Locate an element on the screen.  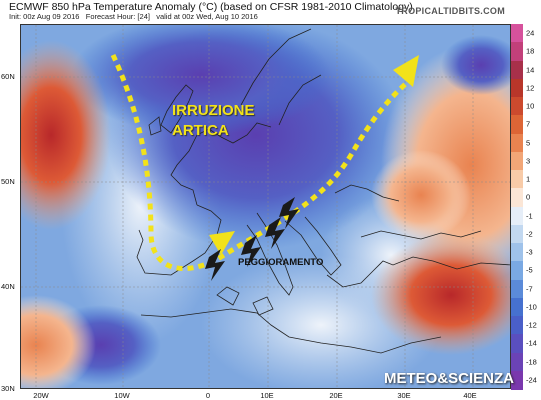
storm-symbols is located at coordinates (252, 239).